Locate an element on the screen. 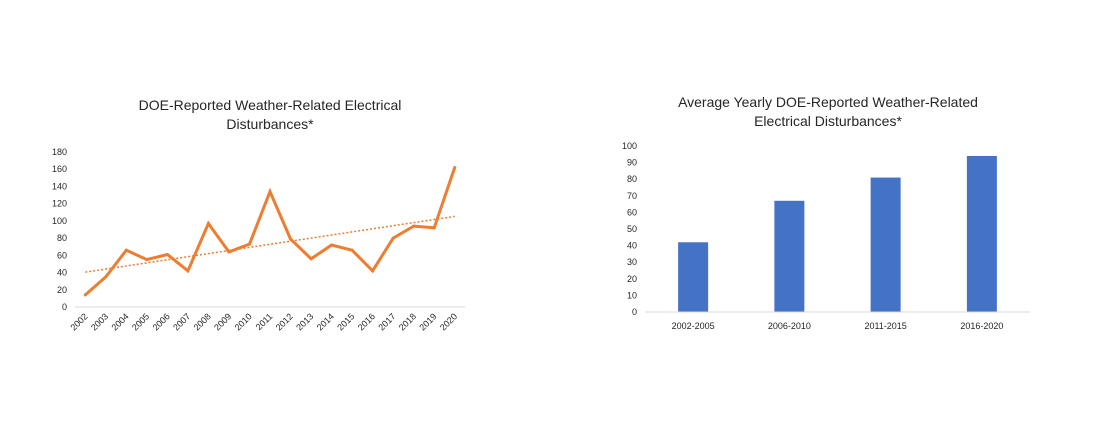 The width and height of the screenshot is (1112, 431). x-tick-label: 2016 is located at coordinates (366, 321).